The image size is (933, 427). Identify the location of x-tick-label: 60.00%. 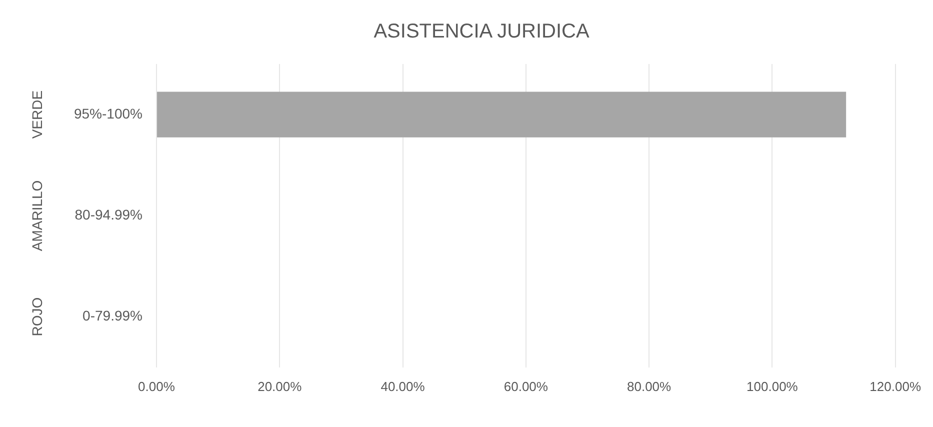
(526, 386).